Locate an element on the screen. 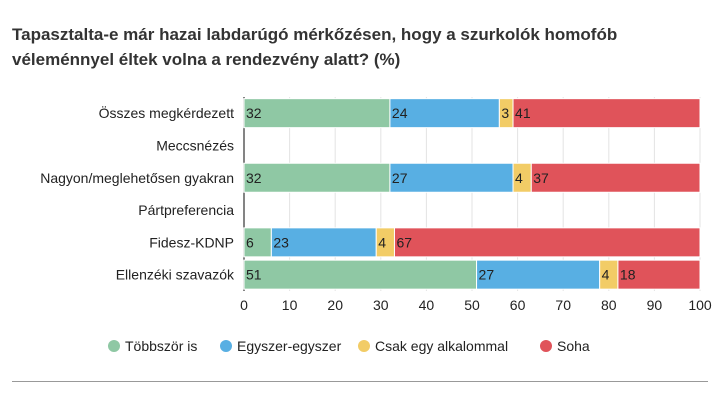 This screenshot has width=720, height=402. data-label: 3 is located at coordinates (505, 113).